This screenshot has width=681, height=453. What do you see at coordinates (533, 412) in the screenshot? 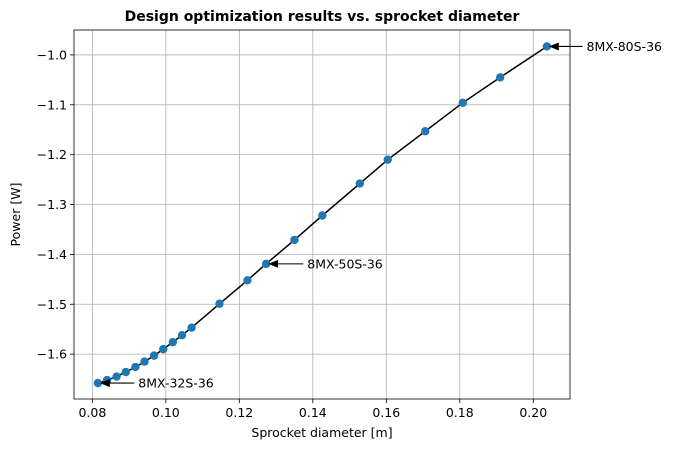
I see `x-tick-label: 0.20` at bounding box center [533, 412].